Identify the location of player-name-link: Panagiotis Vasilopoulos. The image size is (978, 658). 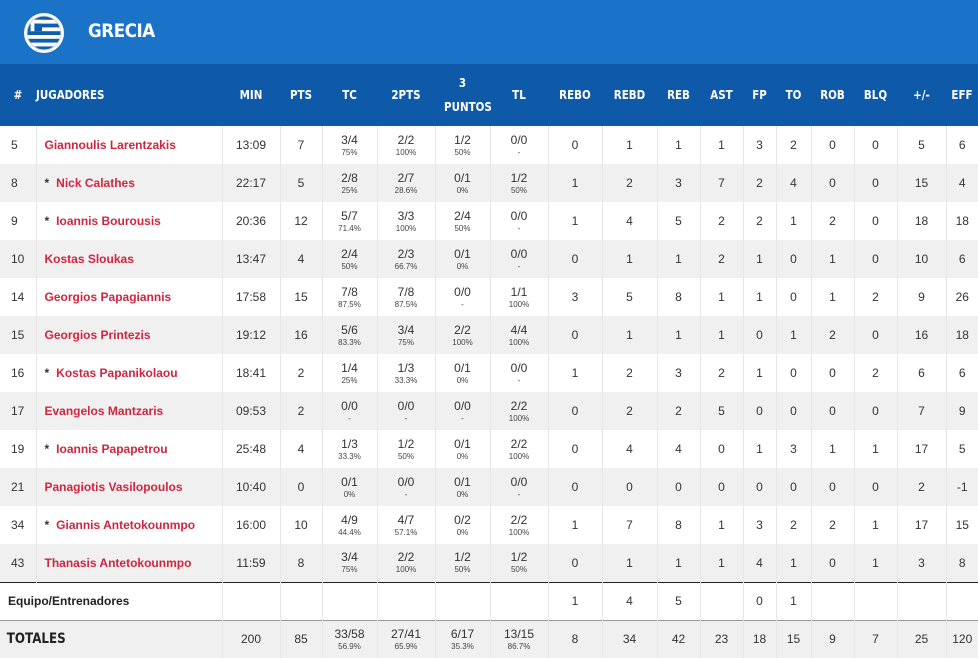
(113, 487).